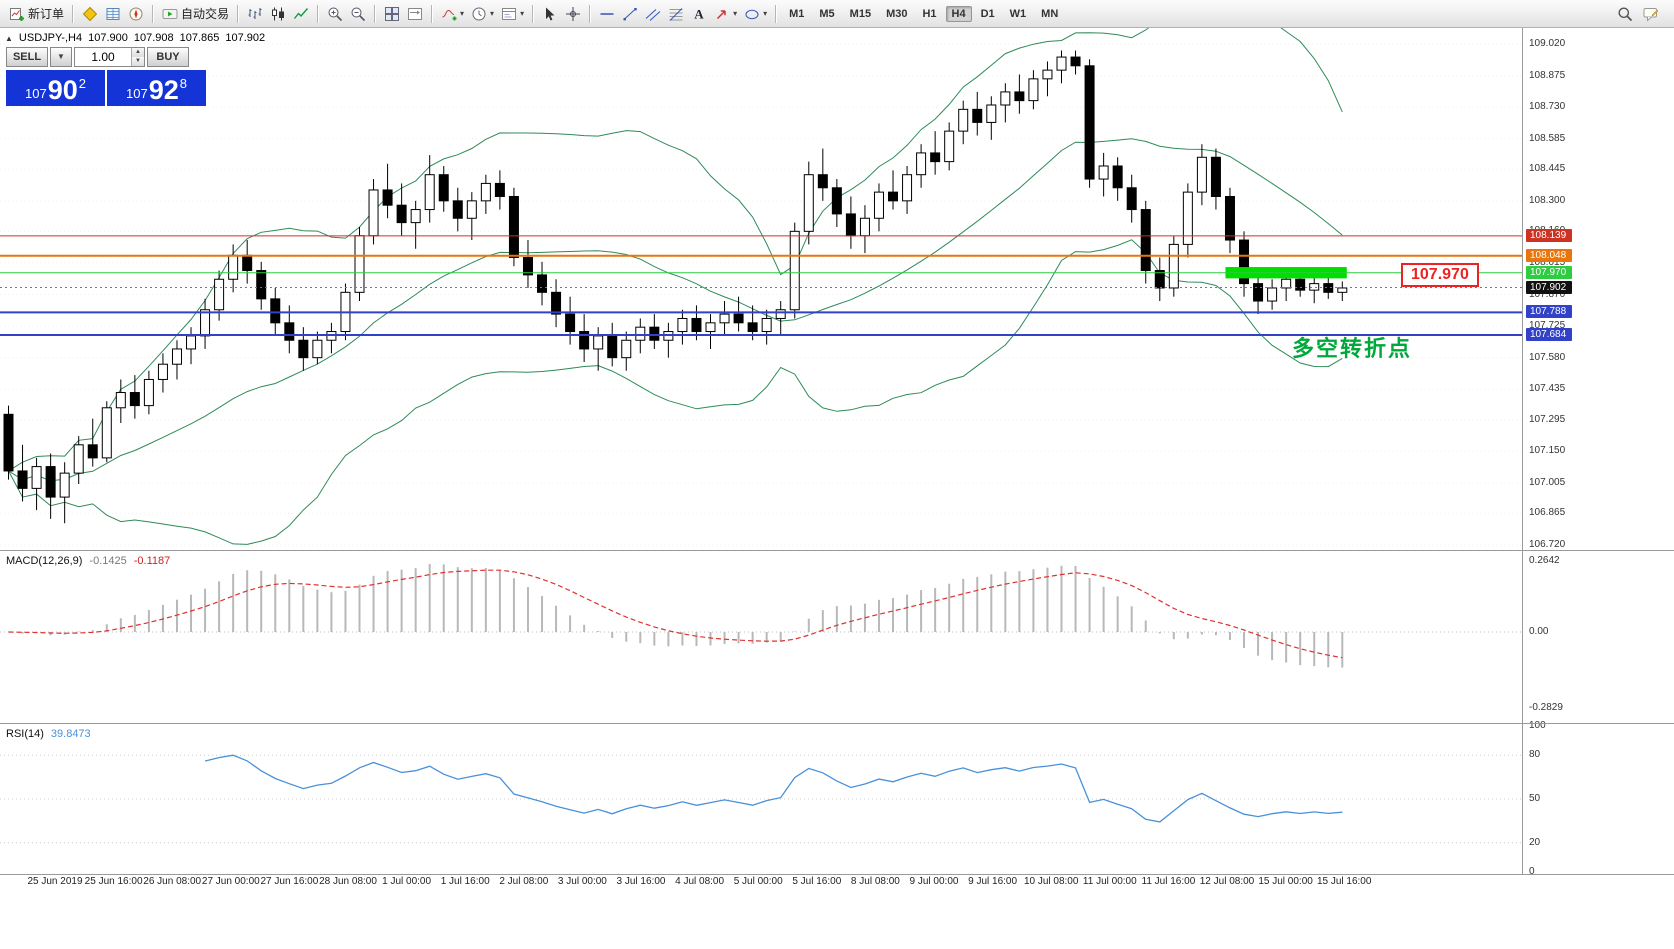 The width and height of the screenshot is (1674, 949). Describe the element at coordinates (168, 57) in the screenshot. I see `buy-button: BUY` at that location.